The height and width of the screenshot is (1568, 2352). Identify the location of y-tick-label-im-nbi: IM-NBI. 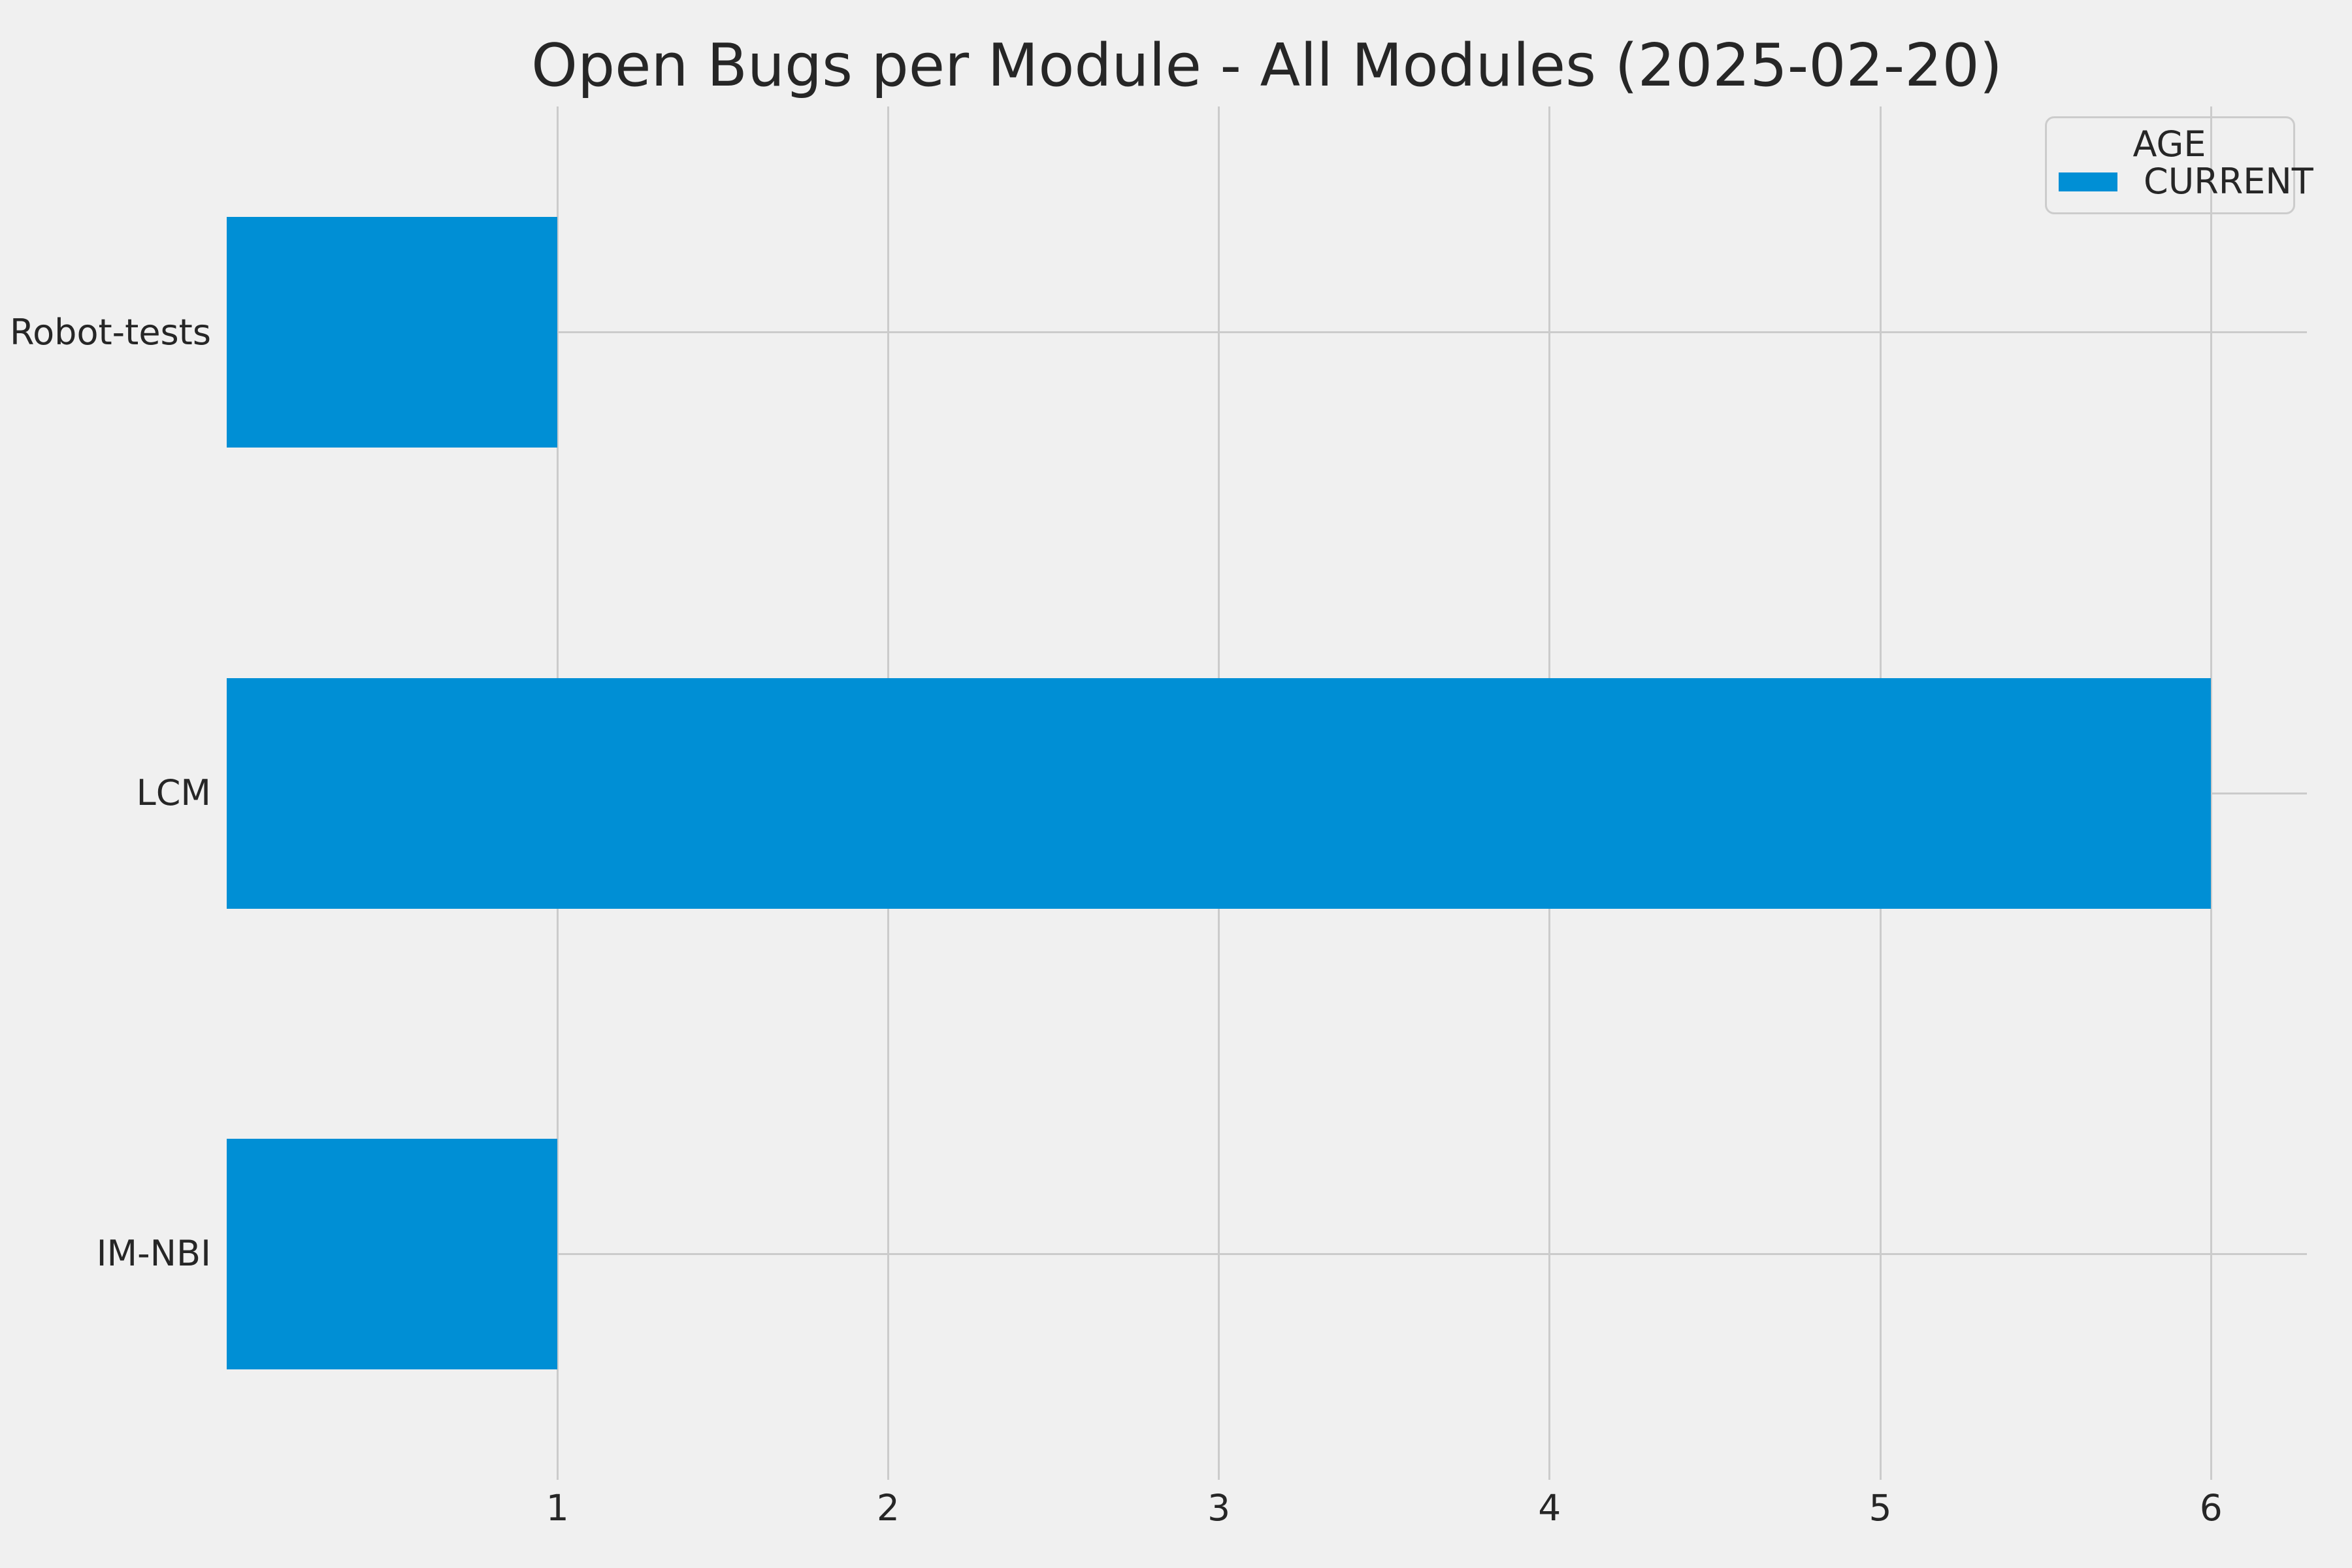
(153, 1254).